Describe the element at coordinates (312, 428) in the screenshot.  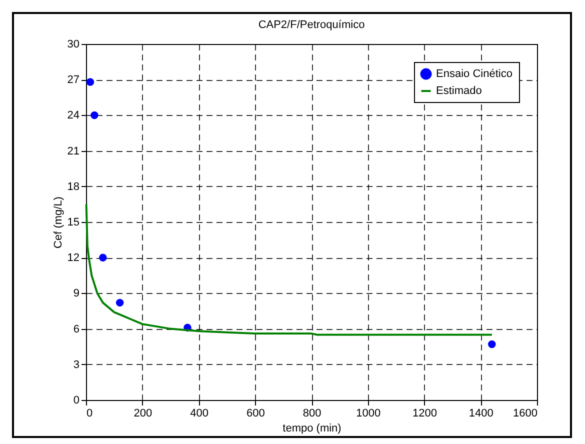
I see `x-axis-title: tempo (min)` at that location.